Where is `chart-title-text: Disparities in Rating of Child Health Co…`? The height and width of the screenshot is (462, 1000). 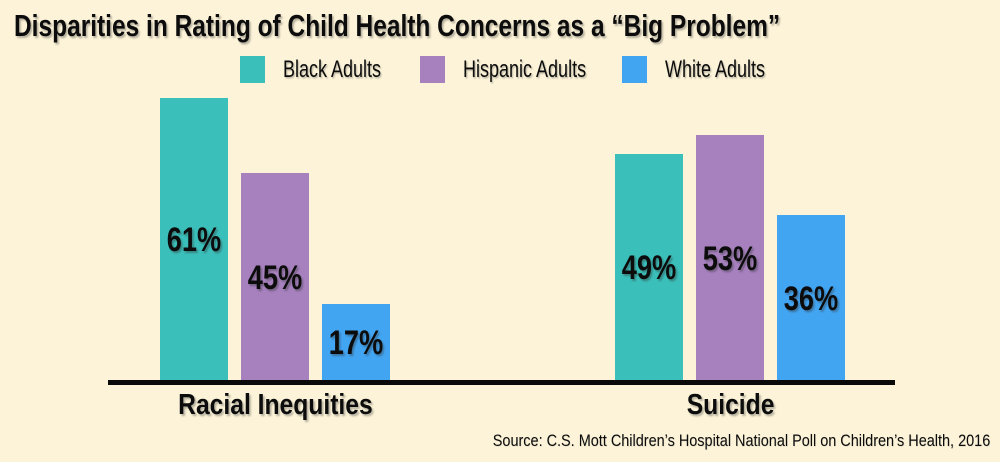
chart-title-text: Disparities in Rating of Child Health Co… is located at coordinates (397, 25).